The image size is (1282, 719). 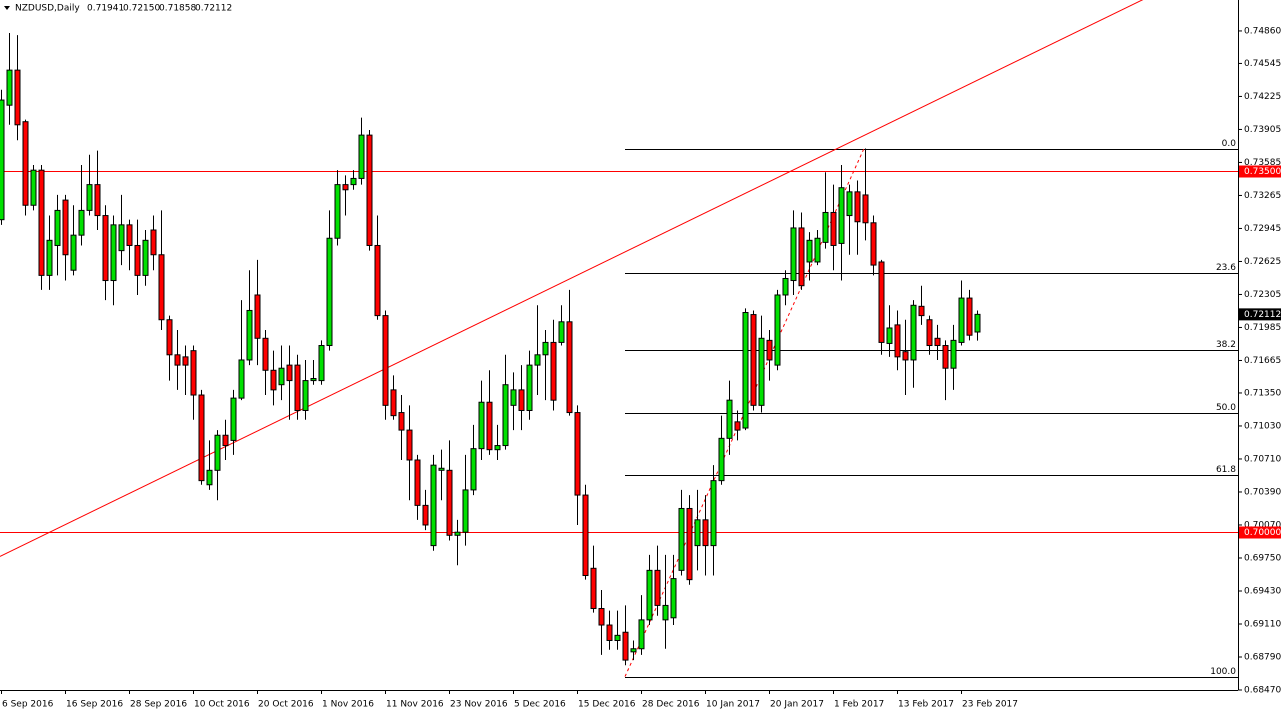 I want to click on ohlc-high: 0.72150, so click(x=141, y=9).